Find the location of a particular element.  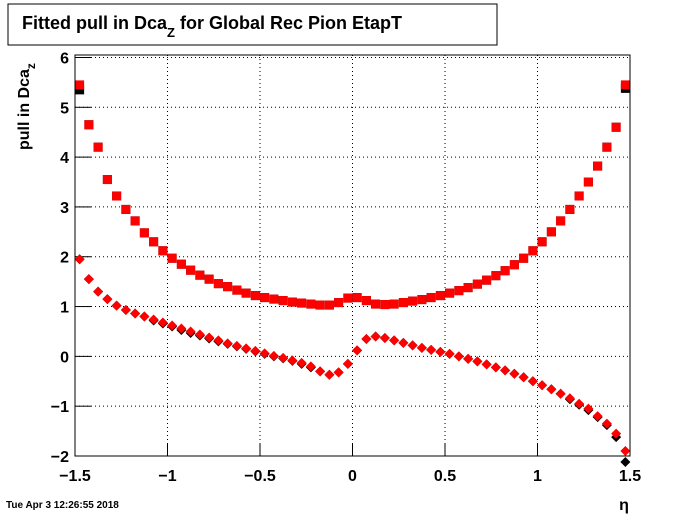

y-tick-label: 3 is located at coordinates (64, 208).